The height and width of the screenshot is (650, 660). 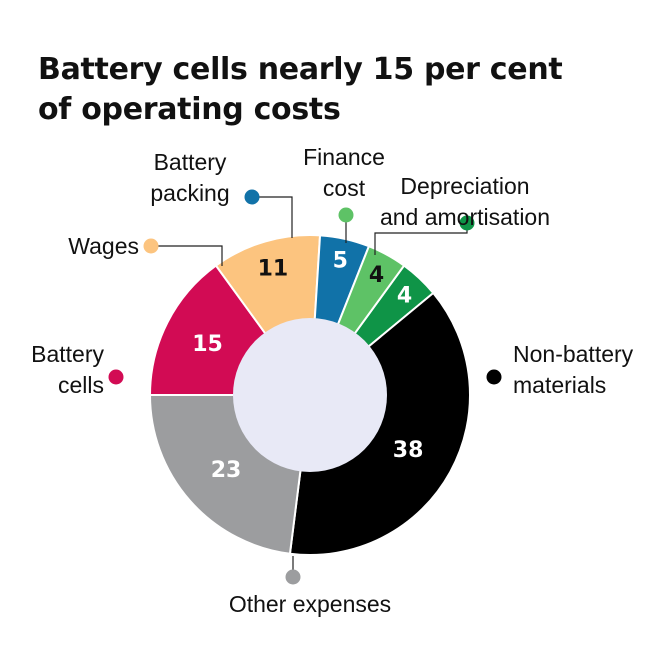 I want to click on value-label-finance-cost: 4, so click(x=376, y=275).